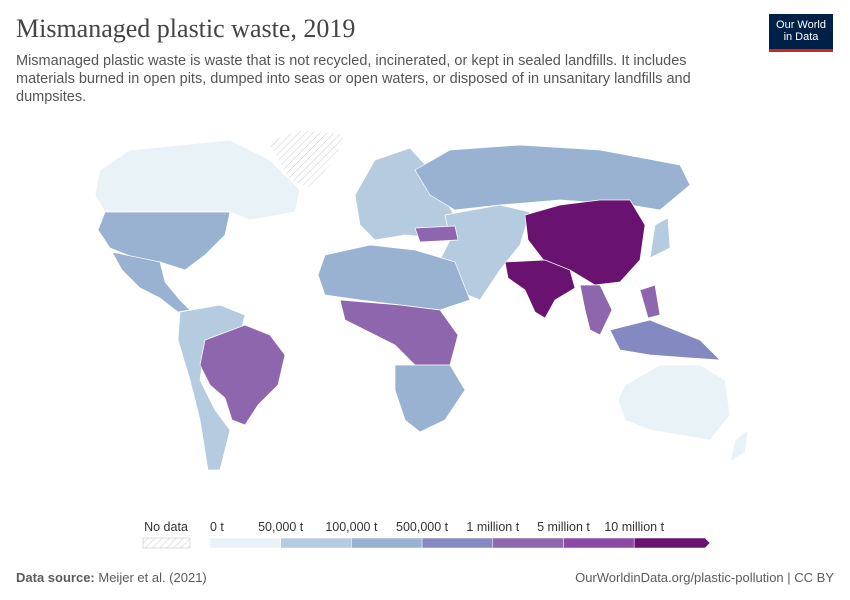 Image resolution: width=850 pixels, height=600 pixels. What do you see at coordinates (660, 238) in the screenshot?
I see `japan` at bounding box center [660, 238].